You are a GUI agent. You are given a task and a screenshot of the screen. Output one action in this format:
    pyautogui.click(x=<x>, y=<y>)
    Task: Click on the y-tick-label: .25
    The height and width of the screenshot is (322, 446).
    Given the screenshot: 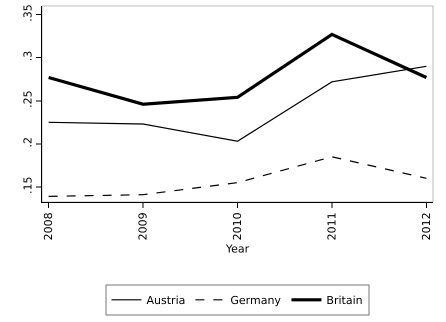 What is the action you would take?
    pyautogui.click(x=28, y=99)
    